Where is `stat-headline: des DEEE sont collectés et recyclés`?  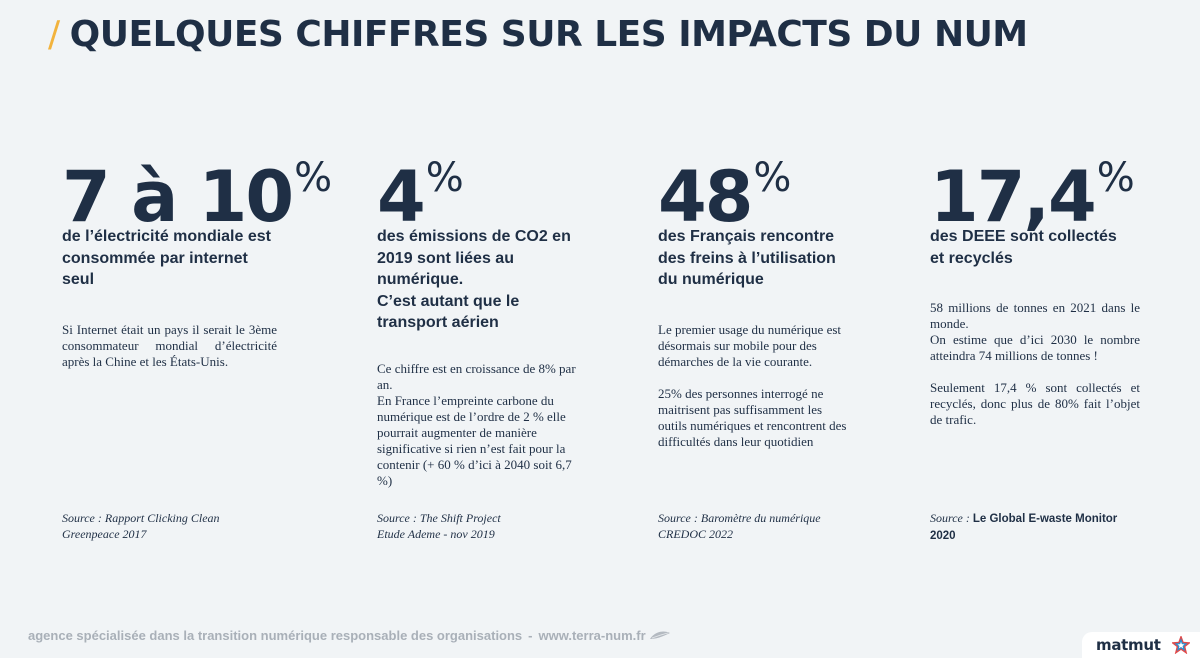 stat-headline: des DEEE sont collectés et recyclés is located at coordinates (1023, 247).